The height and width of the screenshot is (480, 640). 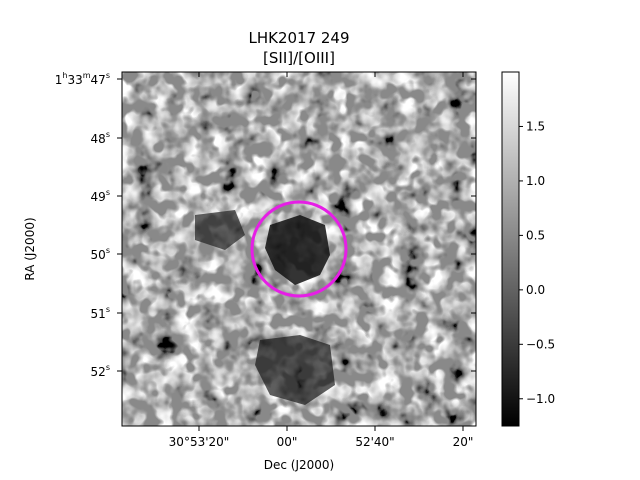 I want to click on colorbar-ticks: −1.0 −0.5 0.0 0.5 1.0 1.5, so click(x=537, y=262).